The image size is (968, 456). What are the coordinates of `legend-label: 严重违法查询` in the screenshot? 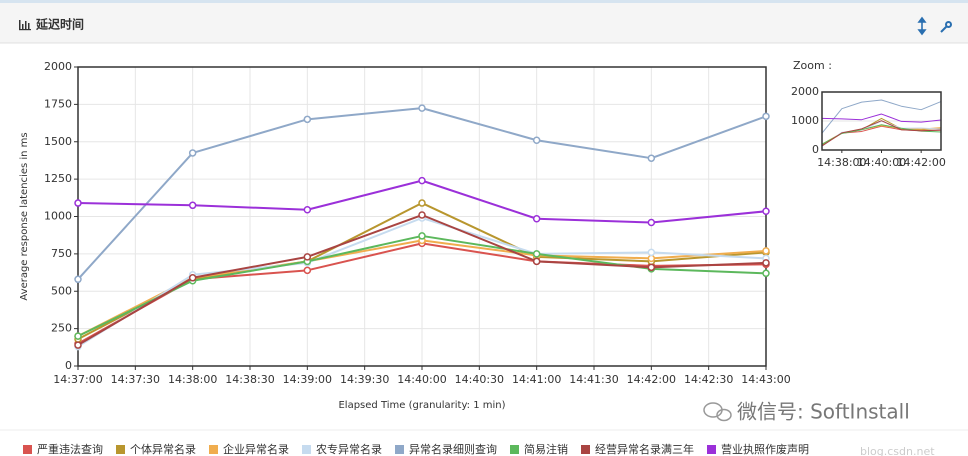 It's located at (70, 449).